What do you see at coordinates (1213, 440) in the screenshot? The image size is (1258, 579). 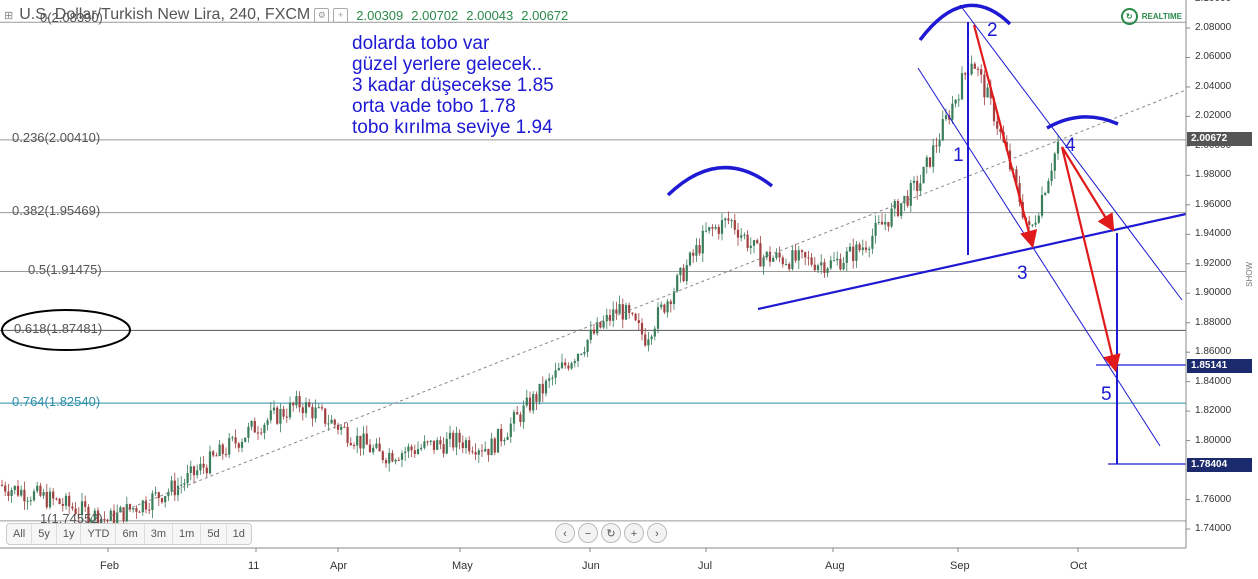 I see `y-tick-label: 1.80000` at bounding box center [1213, 440].